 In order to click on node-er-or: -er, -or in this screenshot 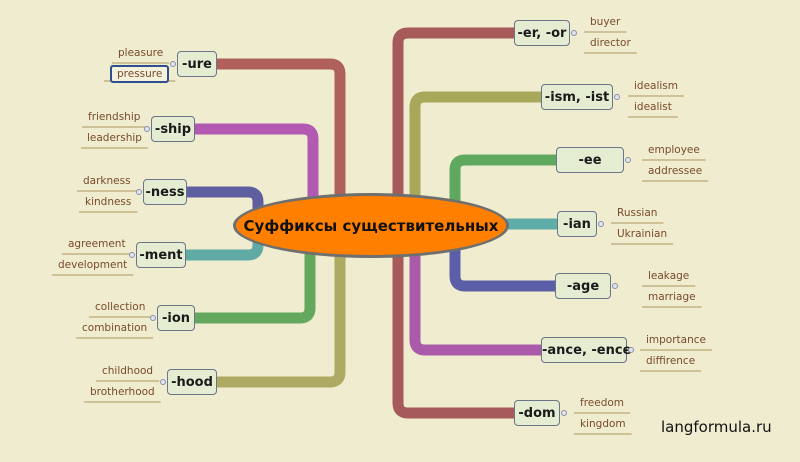, I will do `click(542, 33)`.